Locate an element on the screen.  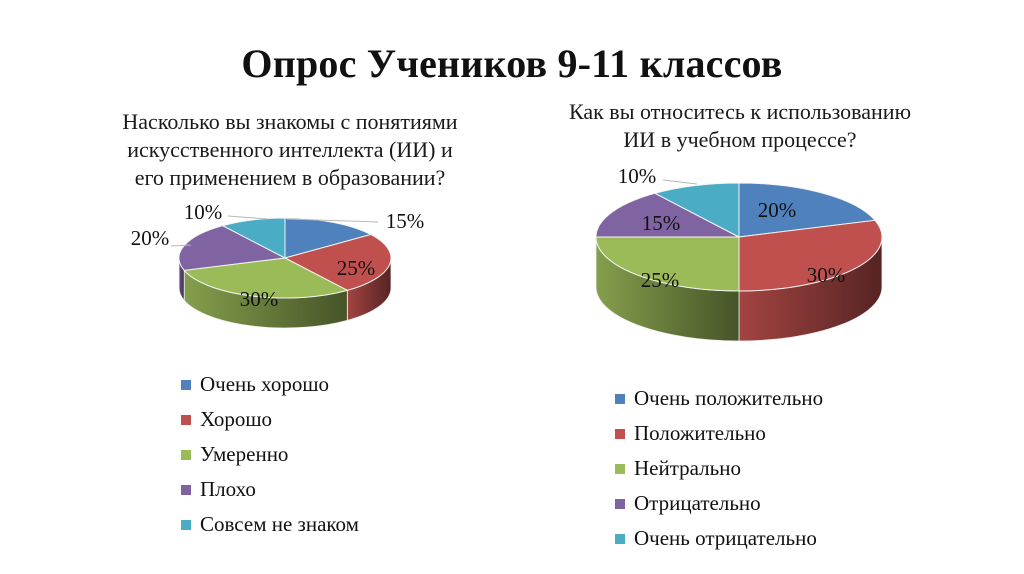
legend-item: Хорошо is located at coordinates (270, 419).